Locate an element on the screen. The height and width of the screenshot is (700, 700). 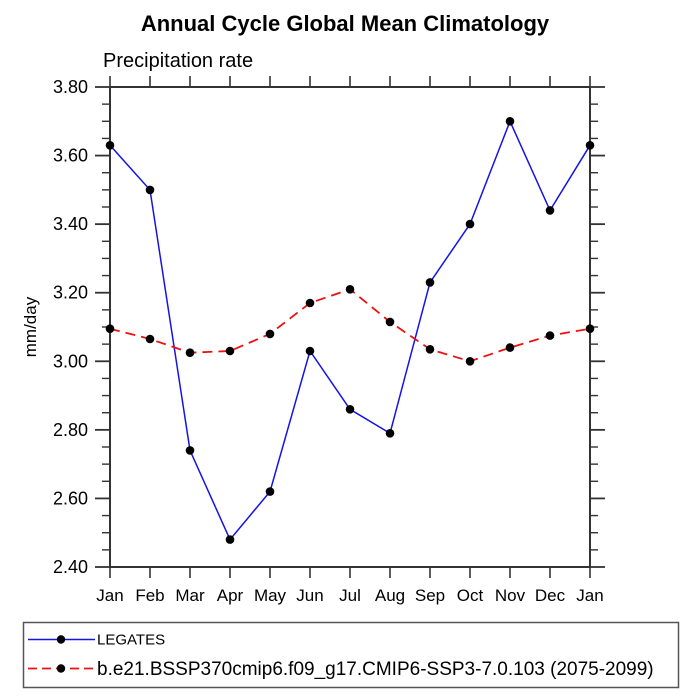
x-tick-label: Dec is located at coordinates (550, 595).